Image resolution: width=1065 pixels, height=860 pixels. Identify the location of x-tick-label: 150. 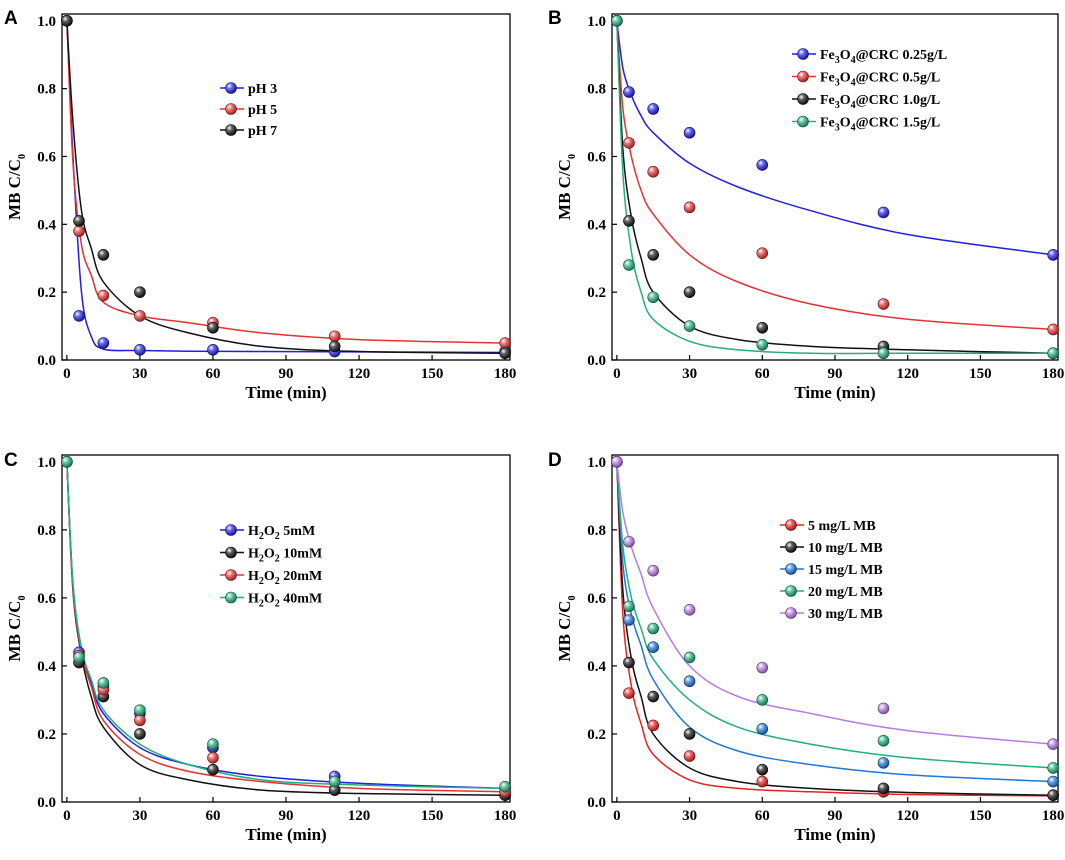
(980, 374).